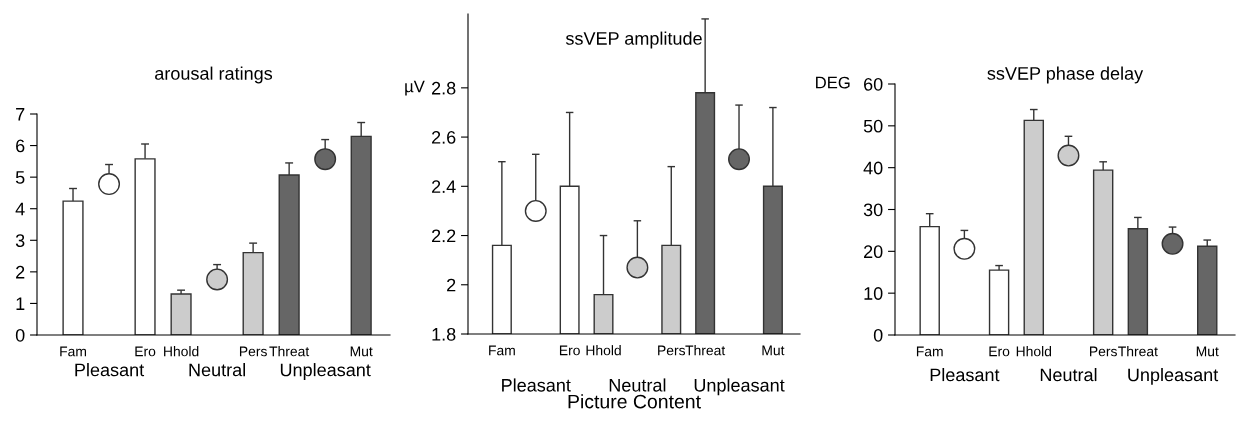 The width and height of the screenshot is (1244, 423). What do you see at coordinates (20, 146) in the screenshot?
I see `y-tick-label: 6` at bounding box center [20, 146].